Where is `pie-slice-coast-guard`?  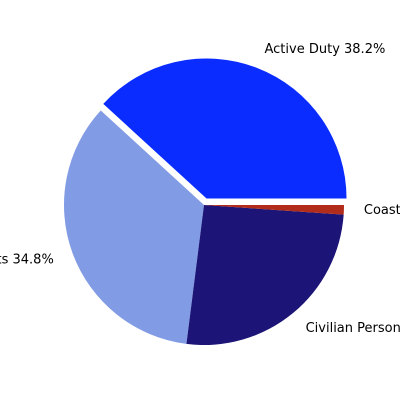 pie-slice-coast-guard is located at coordinates (274, 210).